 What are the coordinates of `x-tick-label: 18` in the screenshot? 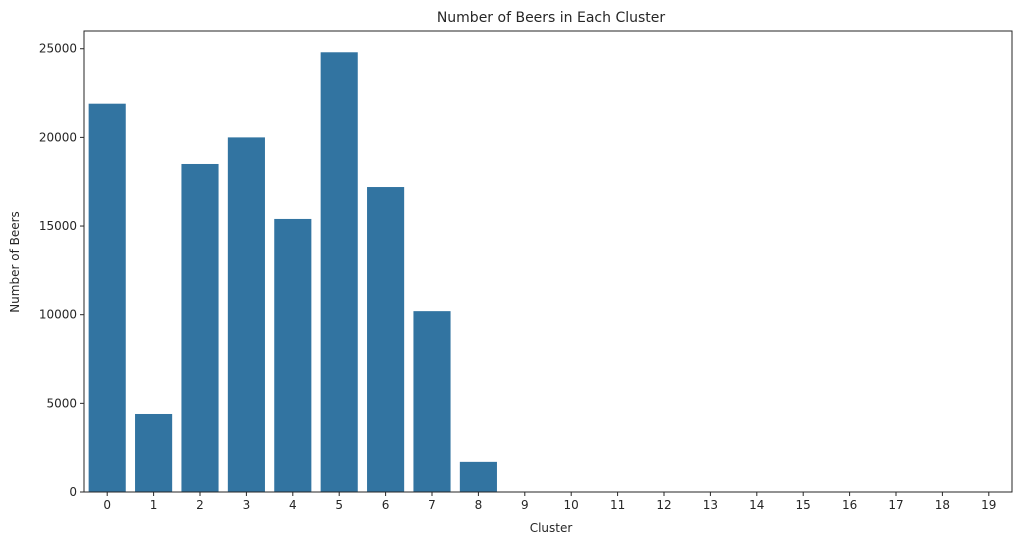 It's located at (942, 505).